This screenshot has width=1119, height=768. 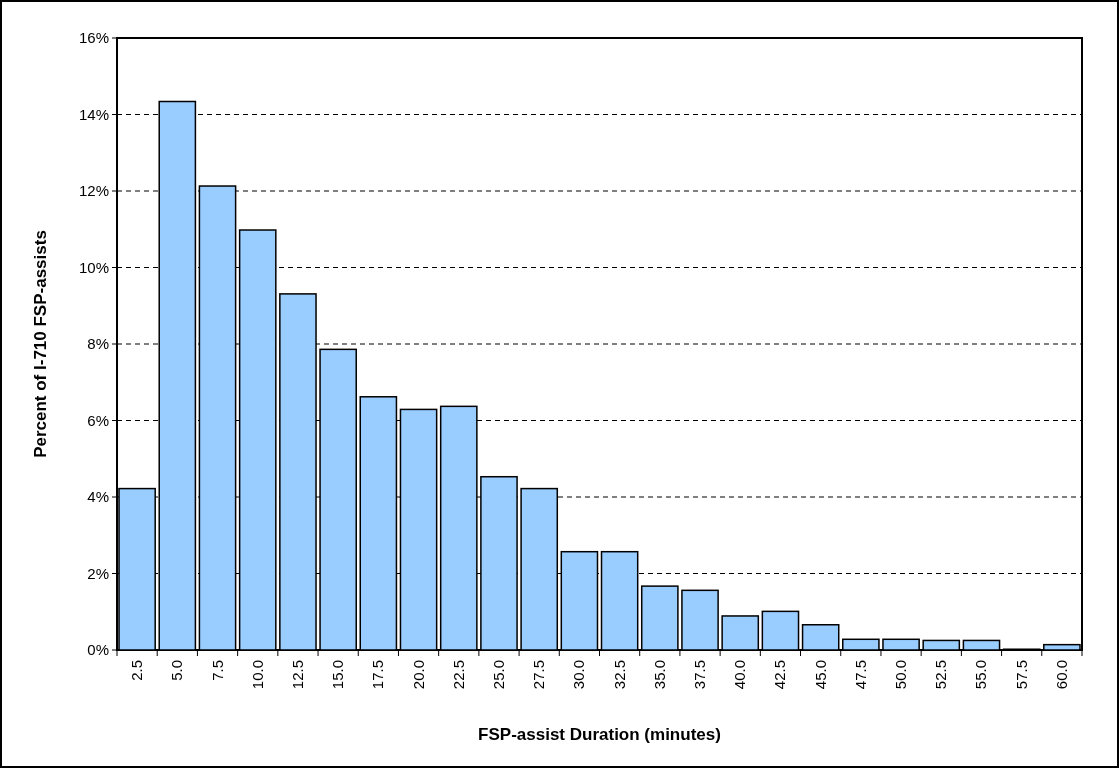 I want to click on x-tick-label: 40.0, so click(x=740, y=675).